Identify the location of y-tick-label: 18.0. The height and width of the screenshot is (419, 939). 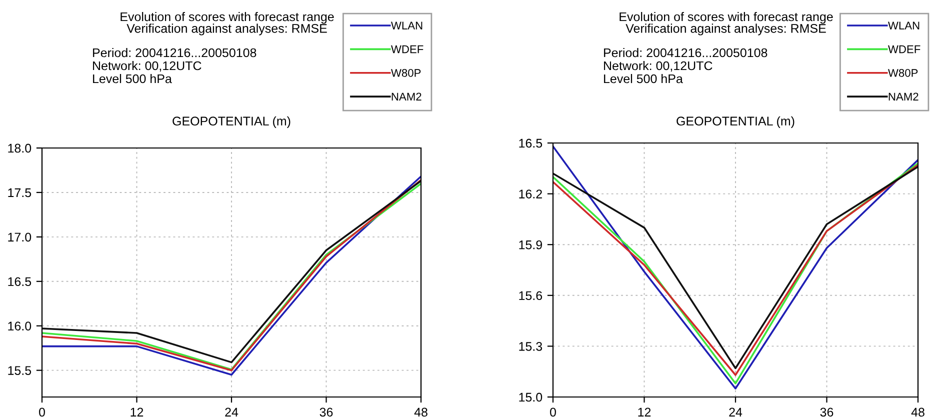
(20, 148).